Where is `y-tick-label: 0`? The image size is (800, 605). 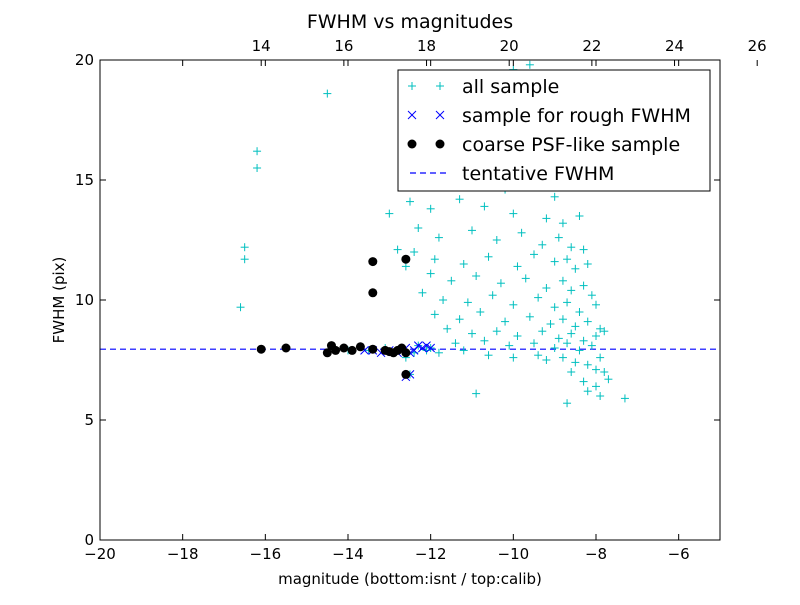 y-tick-label: 0 is located at coordinates (89, 540).